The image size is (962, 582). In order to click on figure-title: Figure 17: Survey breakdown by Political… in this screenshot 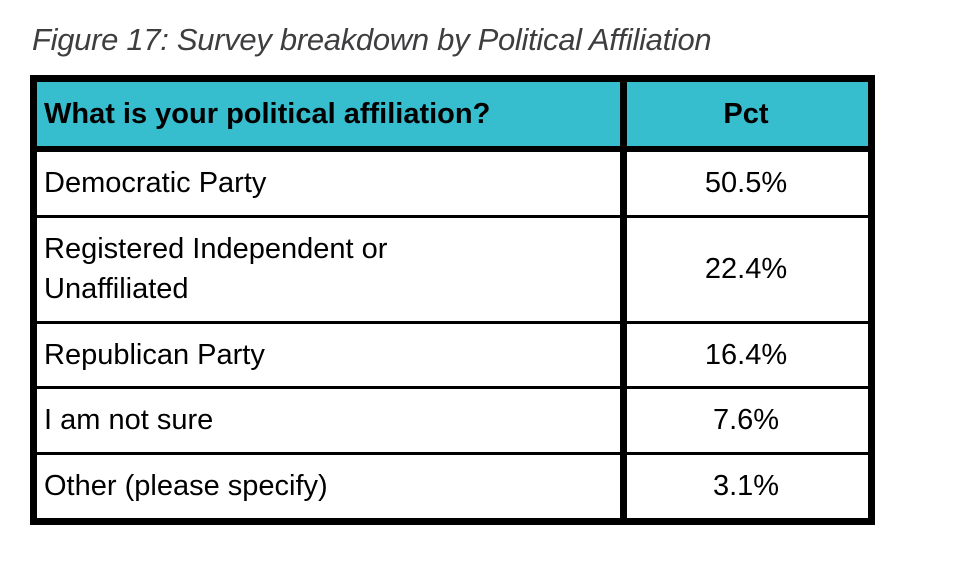, I will do `click(372, 39)`.